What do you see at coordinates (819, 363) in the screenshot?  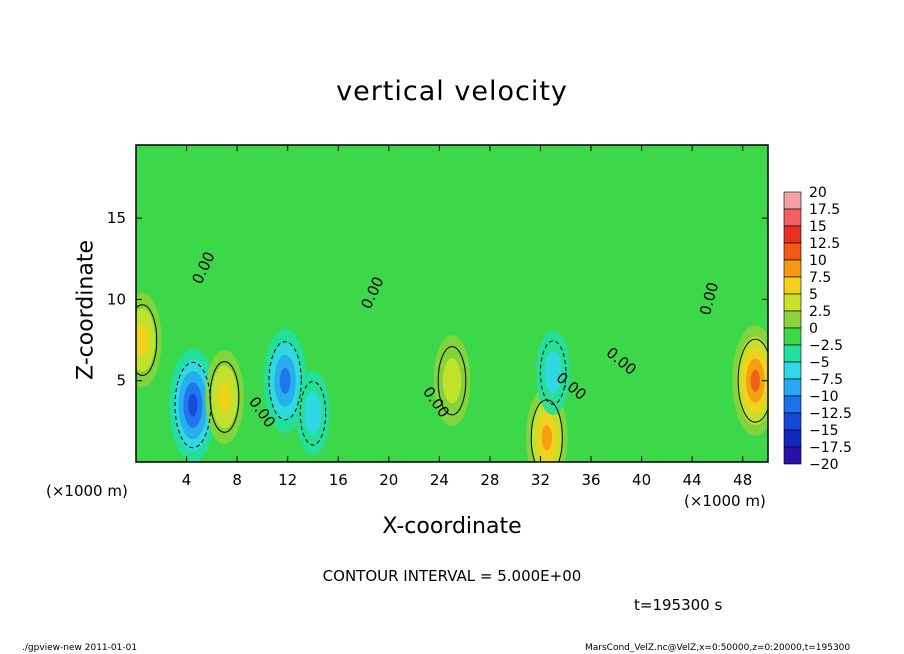 I see `colorbar-label: −5` at bounding box center [819, 363].